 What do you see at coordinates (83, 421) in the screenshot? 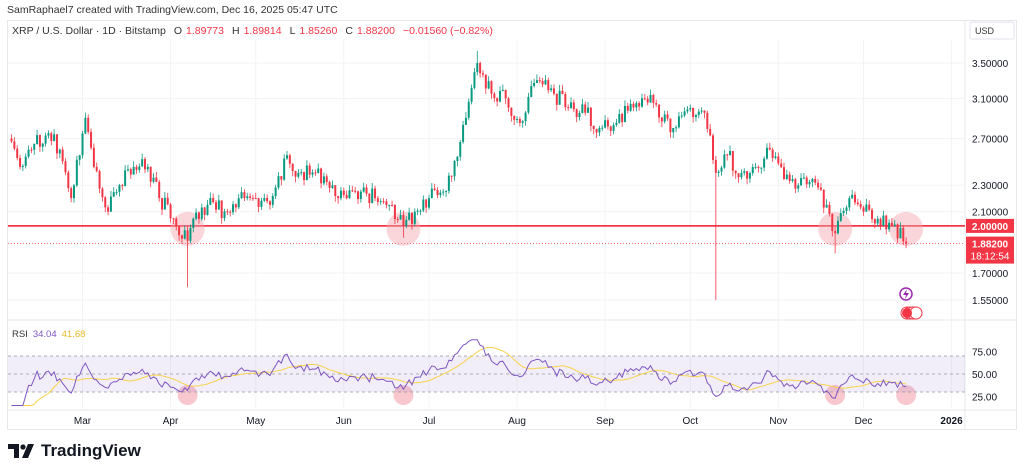
I see `x-tick-label: Mar` at bounding box center [83, 421].